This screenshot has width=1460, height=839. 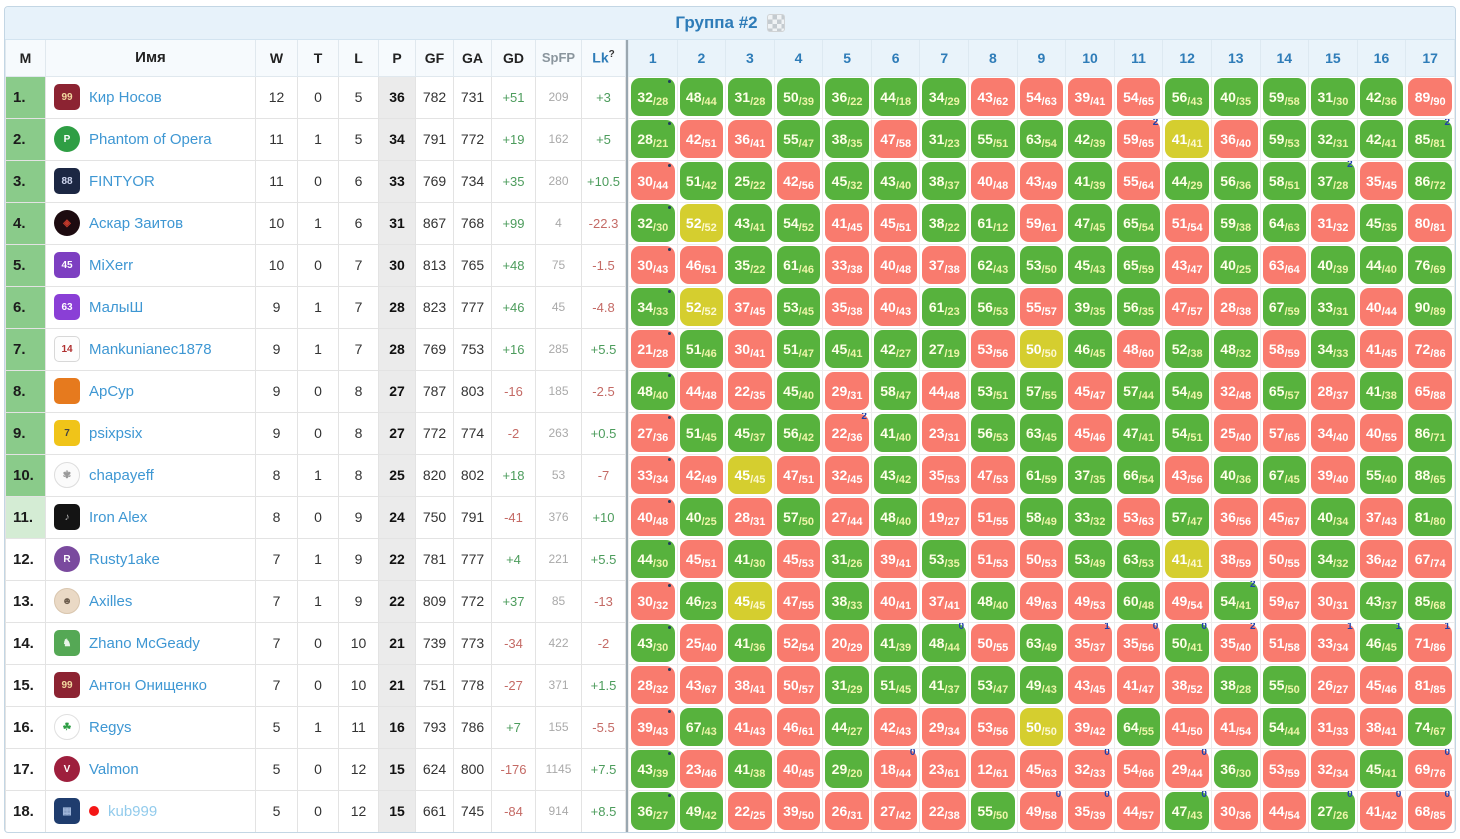 I want to click on match-result-cell: 59/67, so click(x=1284, y=601).